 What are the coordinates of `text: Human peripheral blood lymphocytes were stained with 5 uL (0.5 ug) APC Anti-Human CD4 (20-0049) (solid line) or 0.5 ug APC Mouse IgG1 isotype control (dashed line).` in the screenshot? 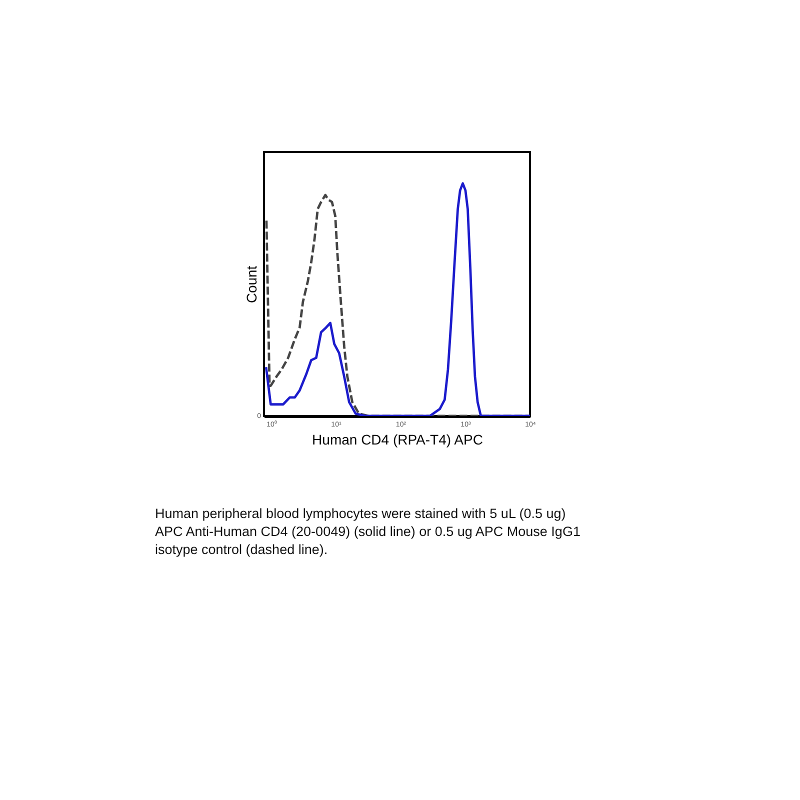 It's located at (367, 531).